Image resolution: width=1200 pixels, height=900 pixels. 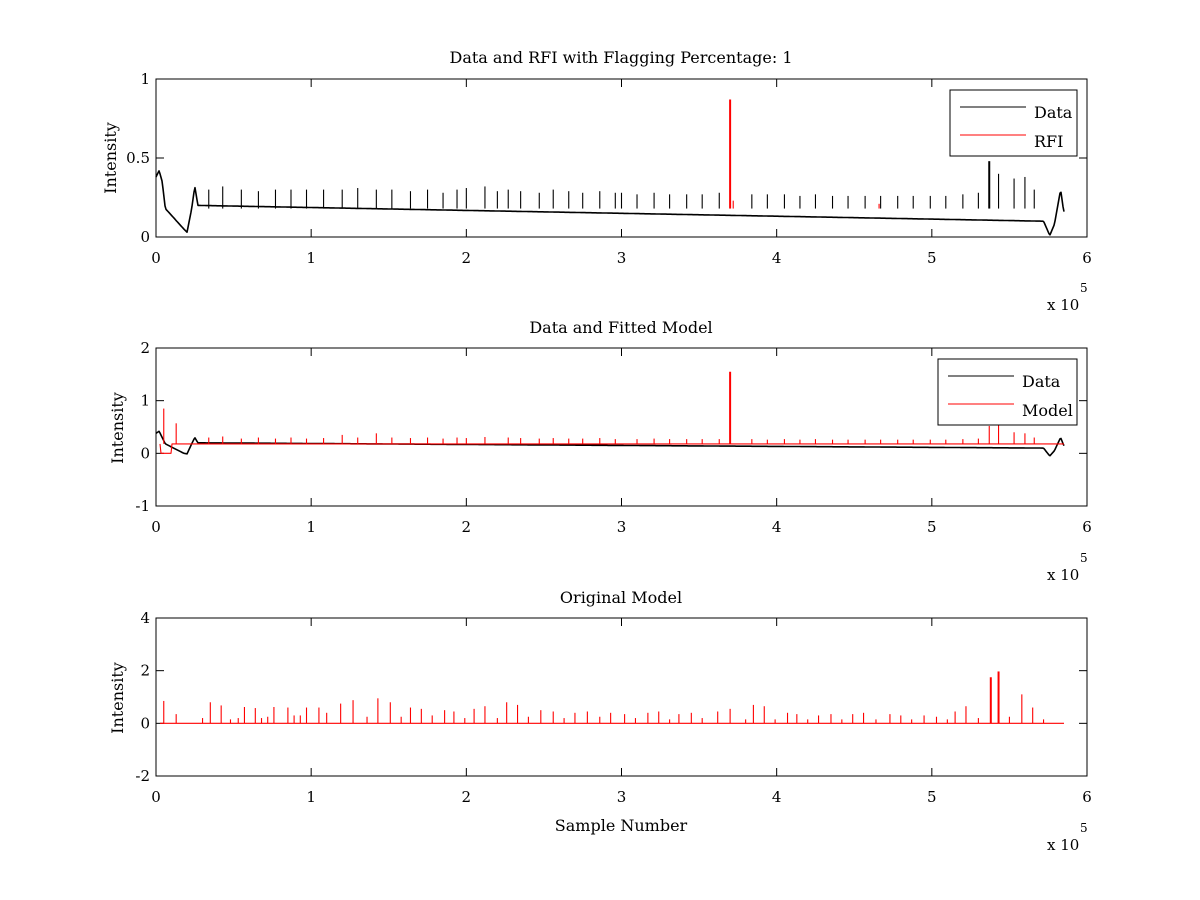 I want to click on series-data, so click(x=610, y=198).